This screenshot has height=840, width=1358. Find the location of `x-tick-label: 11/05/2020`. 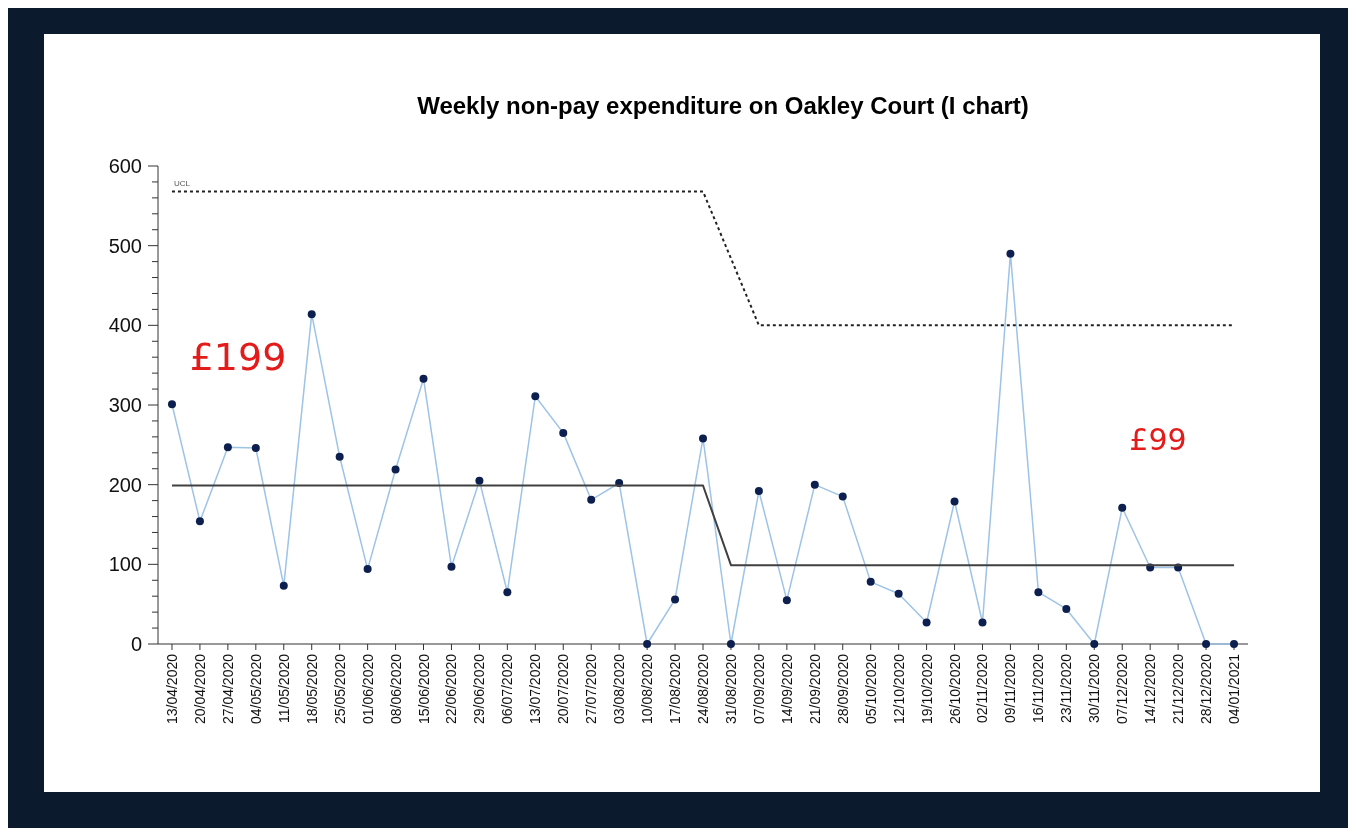

x-tick-label: 11/05/2020 is located at coordinates (283, 688).